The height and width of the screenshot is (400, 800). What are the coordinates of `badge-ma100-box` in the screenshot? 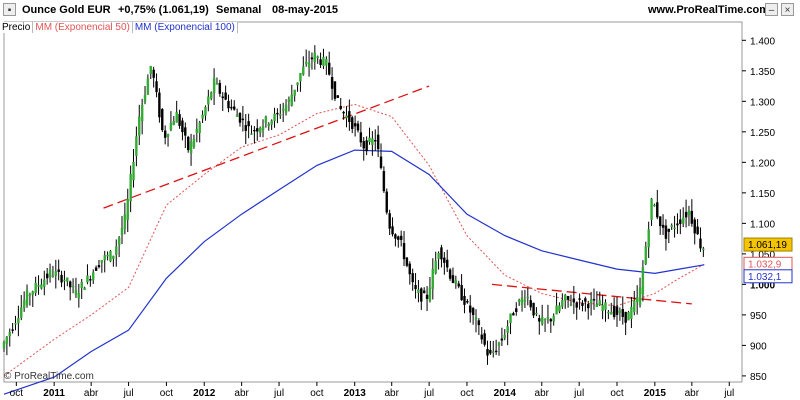 It's located at (768, 276).